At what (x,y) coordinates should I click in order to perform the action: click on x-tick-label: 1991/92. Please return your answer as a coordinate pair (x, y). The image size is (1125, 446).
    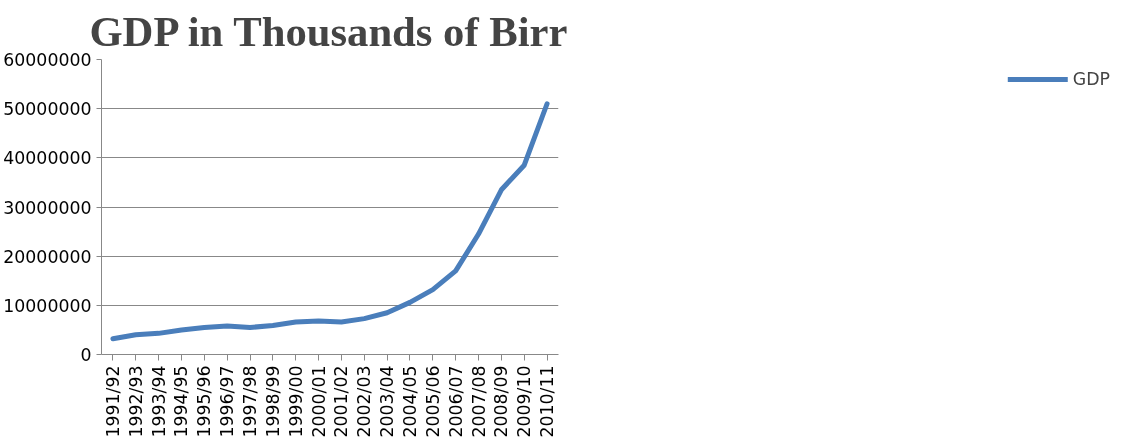
    Looking at the image, I should click on (112, 401).